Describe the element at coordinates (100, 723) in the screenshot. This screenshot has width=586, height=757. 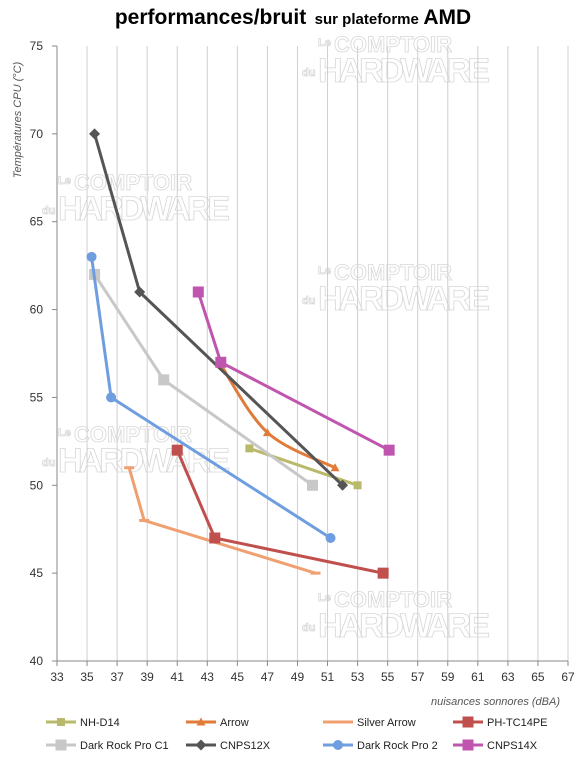
I see `legend-label: NH-D14` at that location.